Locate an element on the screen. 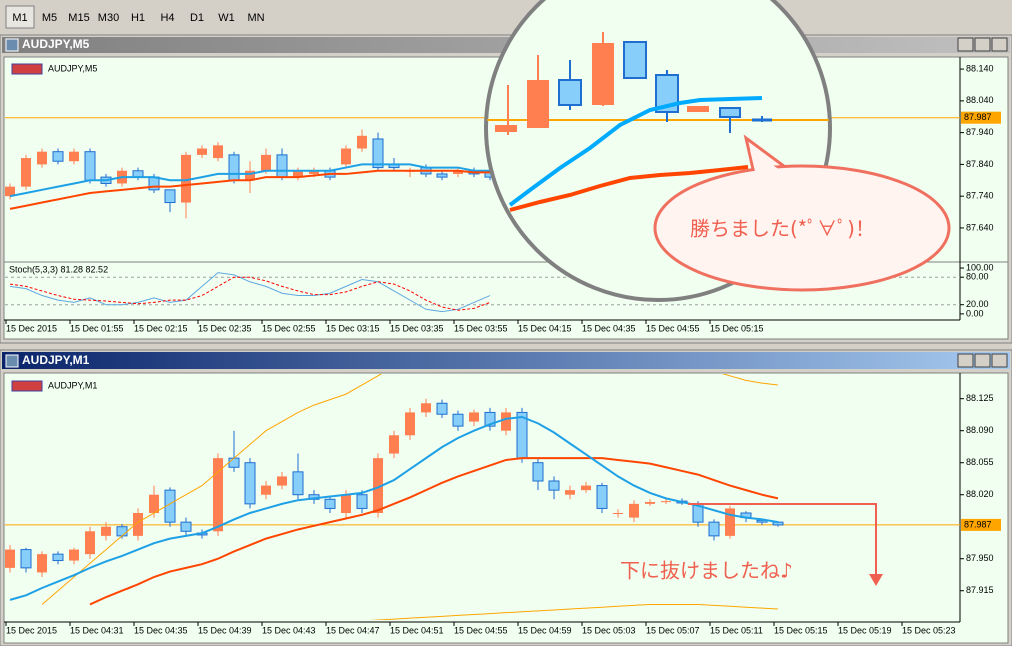 This screenshot has width=1012, height=646. y-tick-label: 88.055 is located at coordinates (980, 462).